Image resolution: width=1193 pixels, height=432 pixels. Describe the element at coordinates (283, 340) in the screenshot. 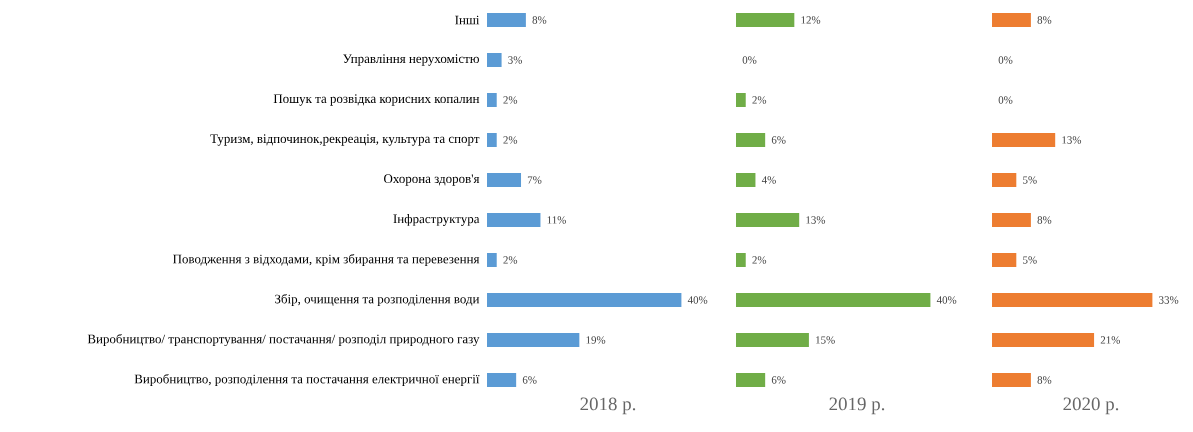

I see `y-tick-label: Виробництво/ транспортування/ постачання/ розподіл природного газу` at that location.